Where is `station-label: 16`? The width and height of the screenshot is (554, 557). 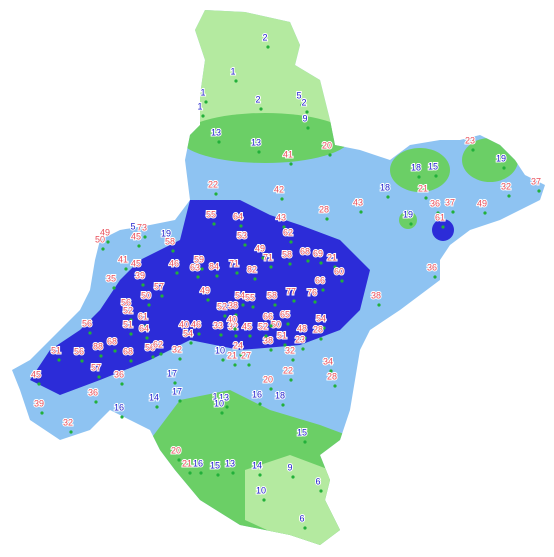 station-label: 16 is located at coordinates (257, 394).